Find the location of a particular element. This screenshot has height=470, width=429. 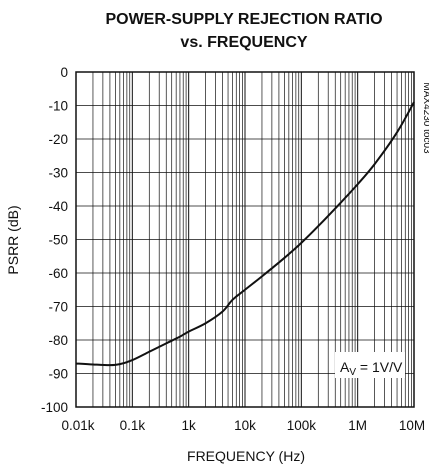

x-tick-label: 1k is located at coordinates (189, 425).